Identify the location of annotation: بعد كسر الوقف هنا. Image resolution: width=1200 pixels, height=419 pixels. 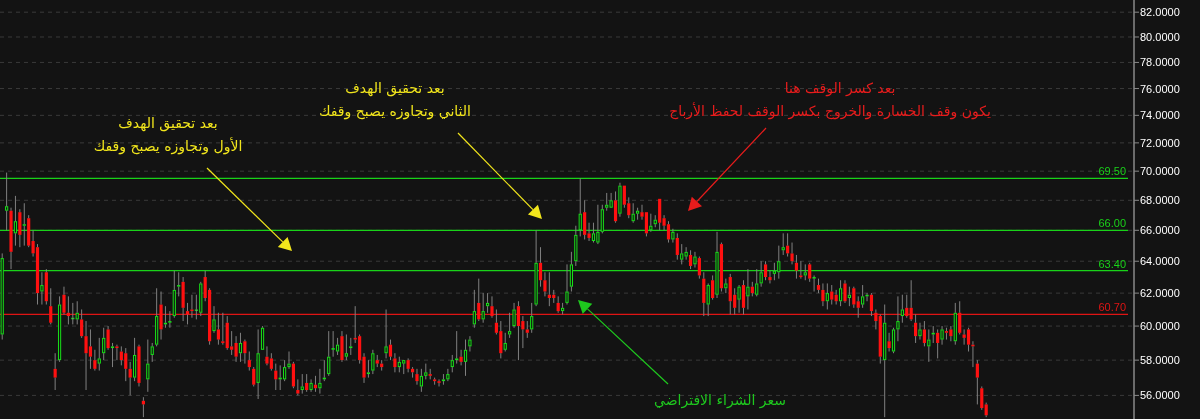
(840, 88).